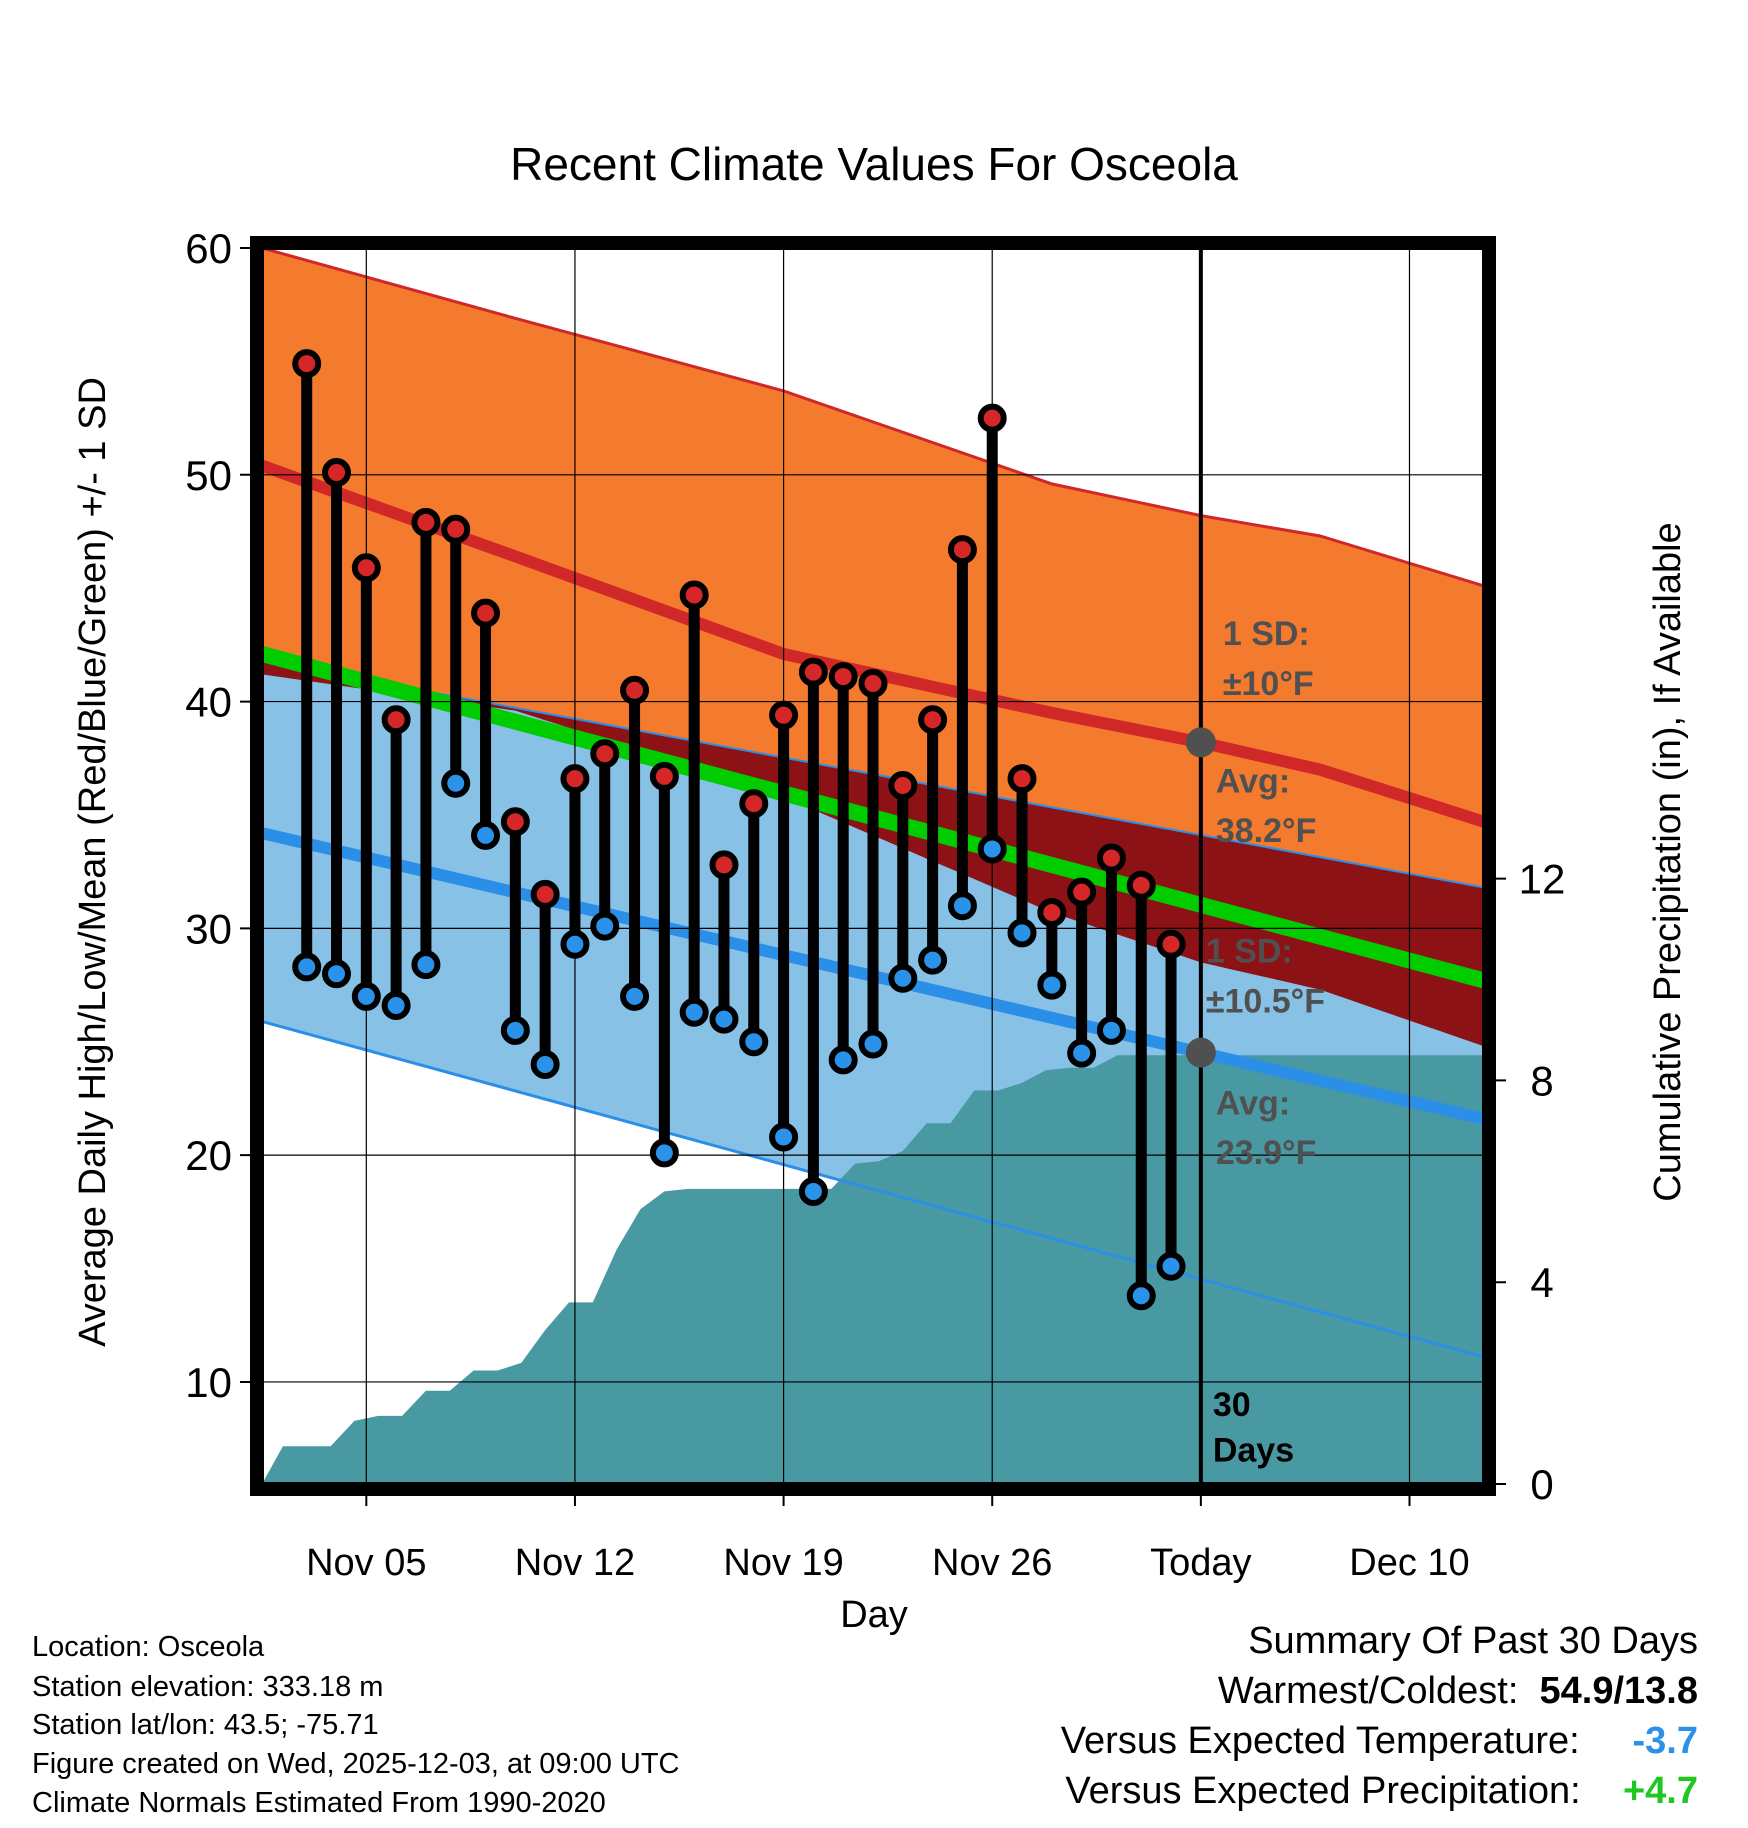 Image resolution: width=1748 pixels, height=1828 pixels. Describe the element at coordinates (366, 1563) in the screenshot. I see `x-tick-label: Nov 05` at that location.